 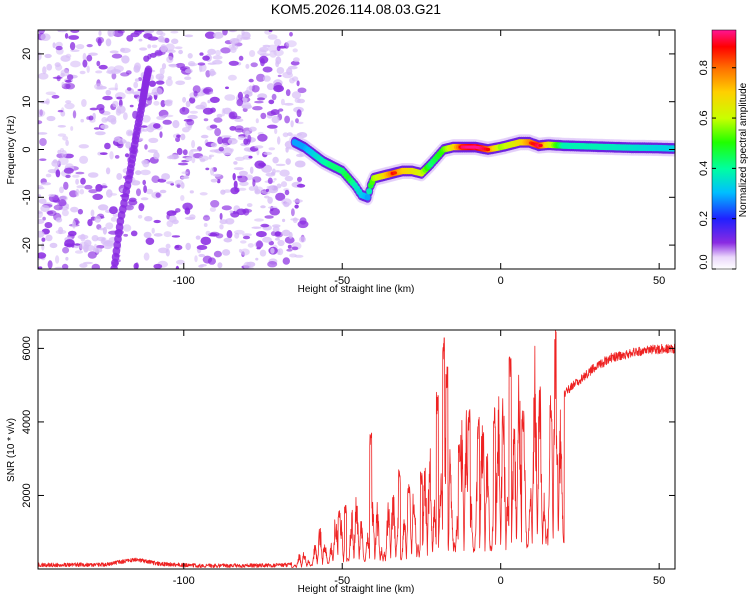 What do you see at coordinates (704, 218) in the screenshot?
I see `colorbar-tick-label: 0.2` at bounding box center [704, 218].